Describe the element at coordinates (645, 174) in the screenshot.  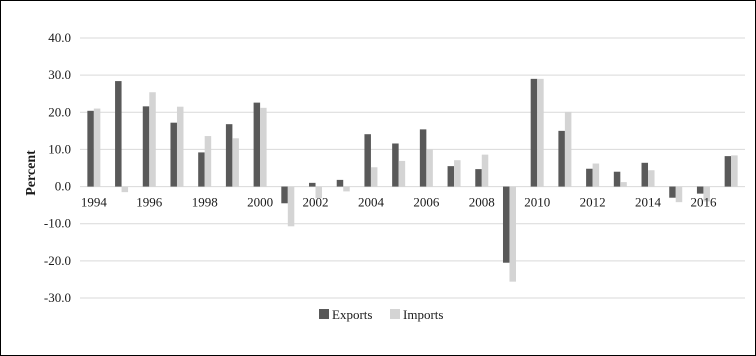
I see `bar-exports-2014` at that location.